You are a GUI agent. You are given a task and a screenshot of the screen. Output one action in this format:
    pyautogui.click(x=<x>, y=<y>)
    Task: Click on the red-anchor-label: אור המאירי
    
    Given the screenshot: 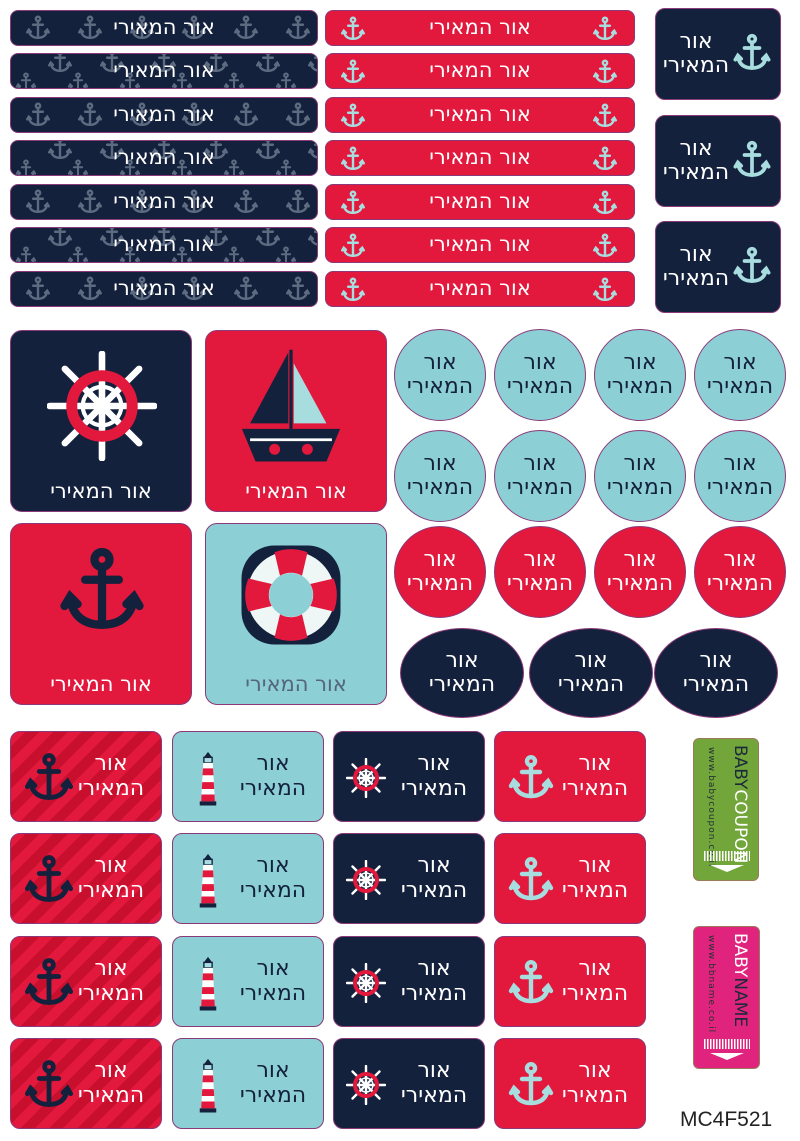 What is the action you would take?
    pyautogui.click(x=570, y=878)
    